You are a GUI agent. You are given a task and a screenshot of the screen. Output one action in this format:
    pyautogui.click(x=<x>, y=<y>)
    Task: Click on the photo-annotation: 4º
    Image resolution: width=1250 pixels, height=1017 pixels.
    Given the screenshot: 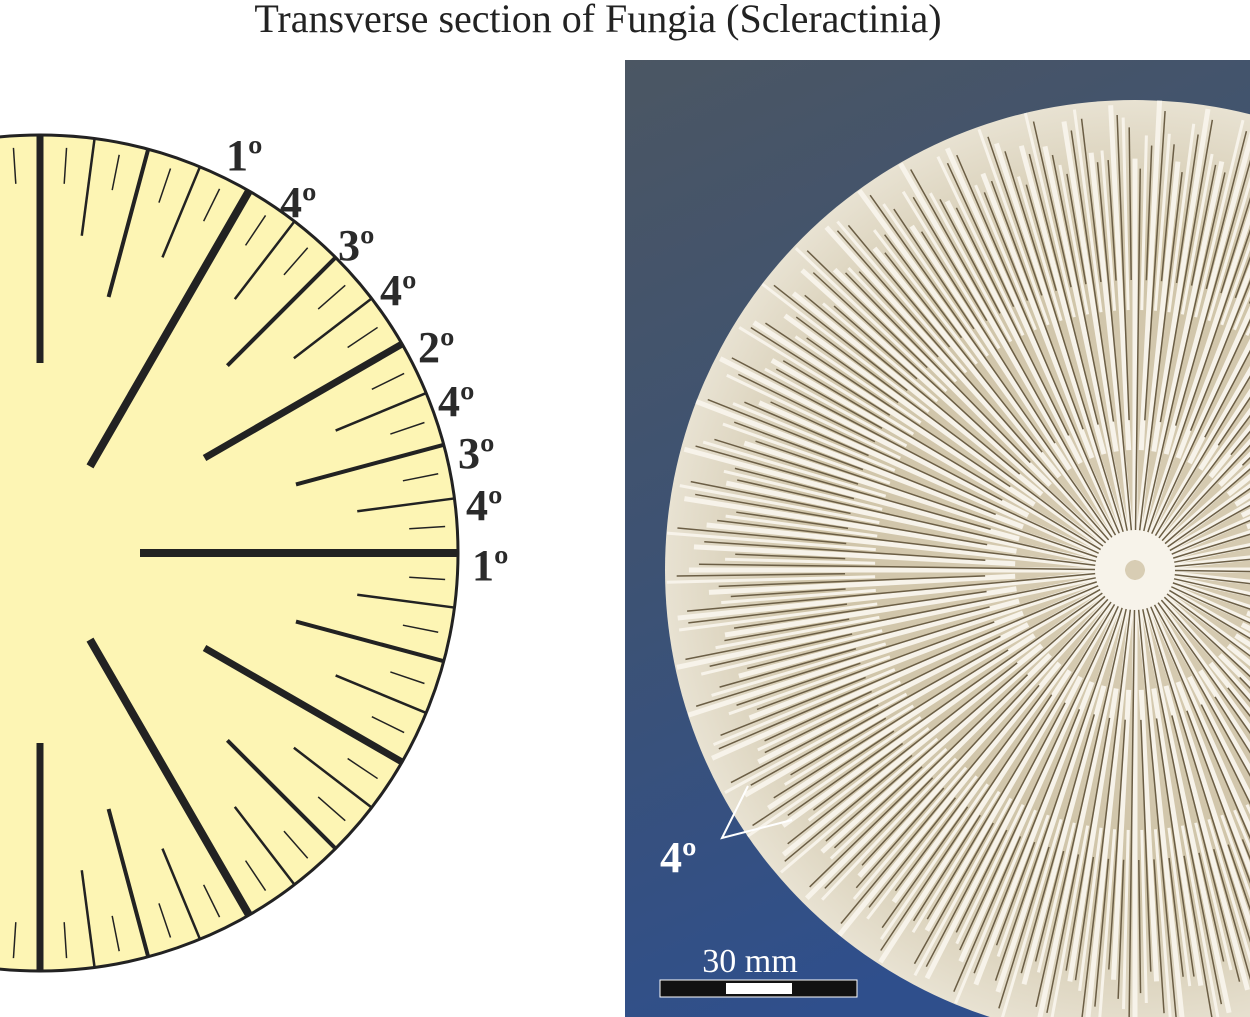 What is the action you would take?
    pyautogui.click(x=726, y=833)
    